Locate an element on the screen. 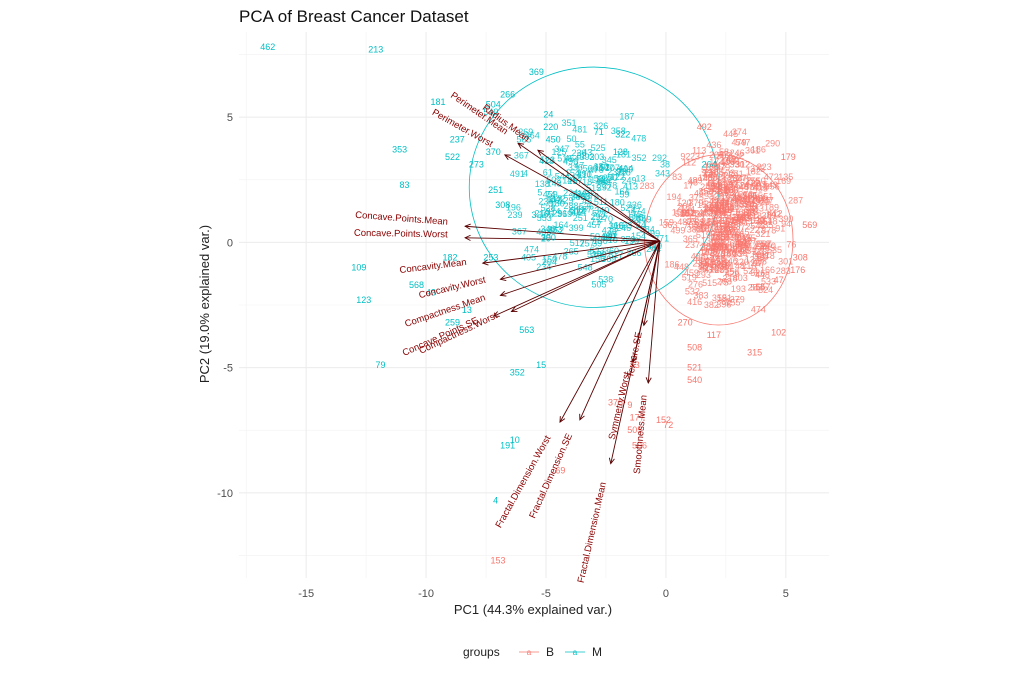  cloud-point-label: 459 is located at coordinates (550, 195).